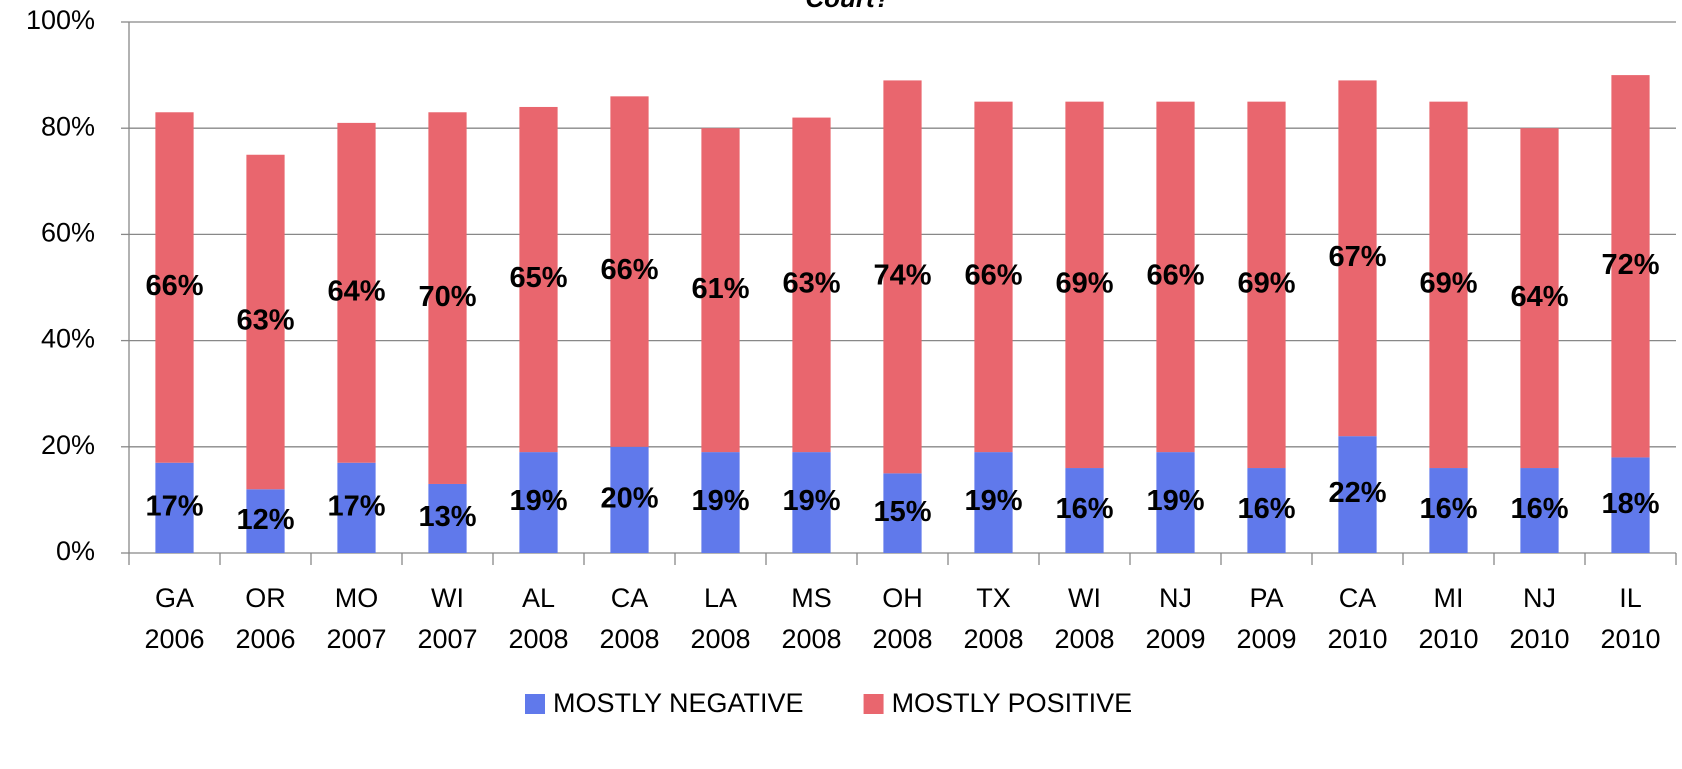 The height and width of the screenshot is (769, 1682). Describe the element at coordinates (1539, 618) in the screenshot. I see `x-tick-label: NJ 2010` at that location.